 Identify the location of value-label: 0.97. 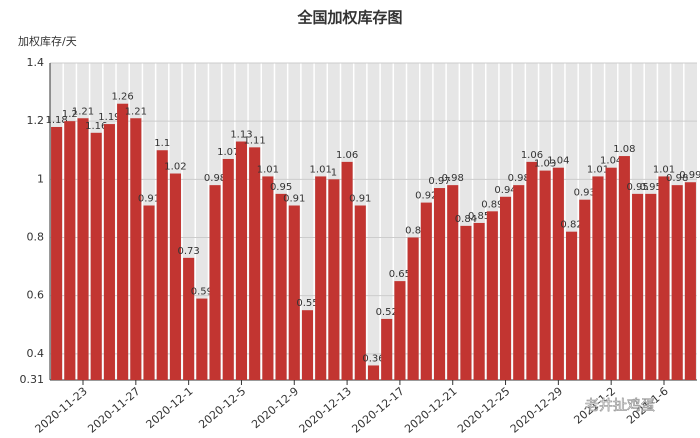
(439, 181).